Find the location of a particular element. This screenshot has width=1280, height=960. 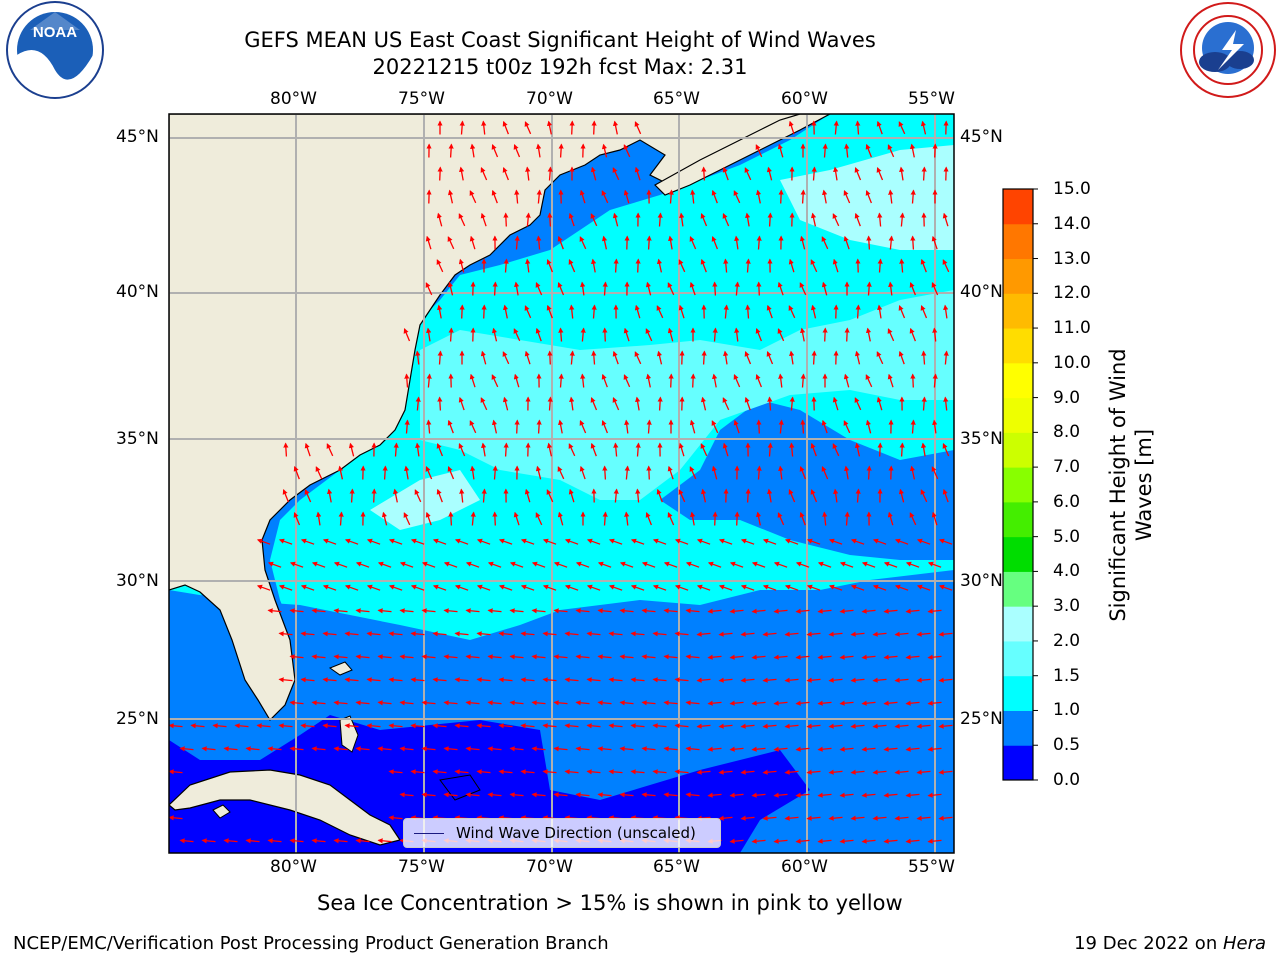

lon-tick-top-55w: 55°W is located at coordinates (931, 99).